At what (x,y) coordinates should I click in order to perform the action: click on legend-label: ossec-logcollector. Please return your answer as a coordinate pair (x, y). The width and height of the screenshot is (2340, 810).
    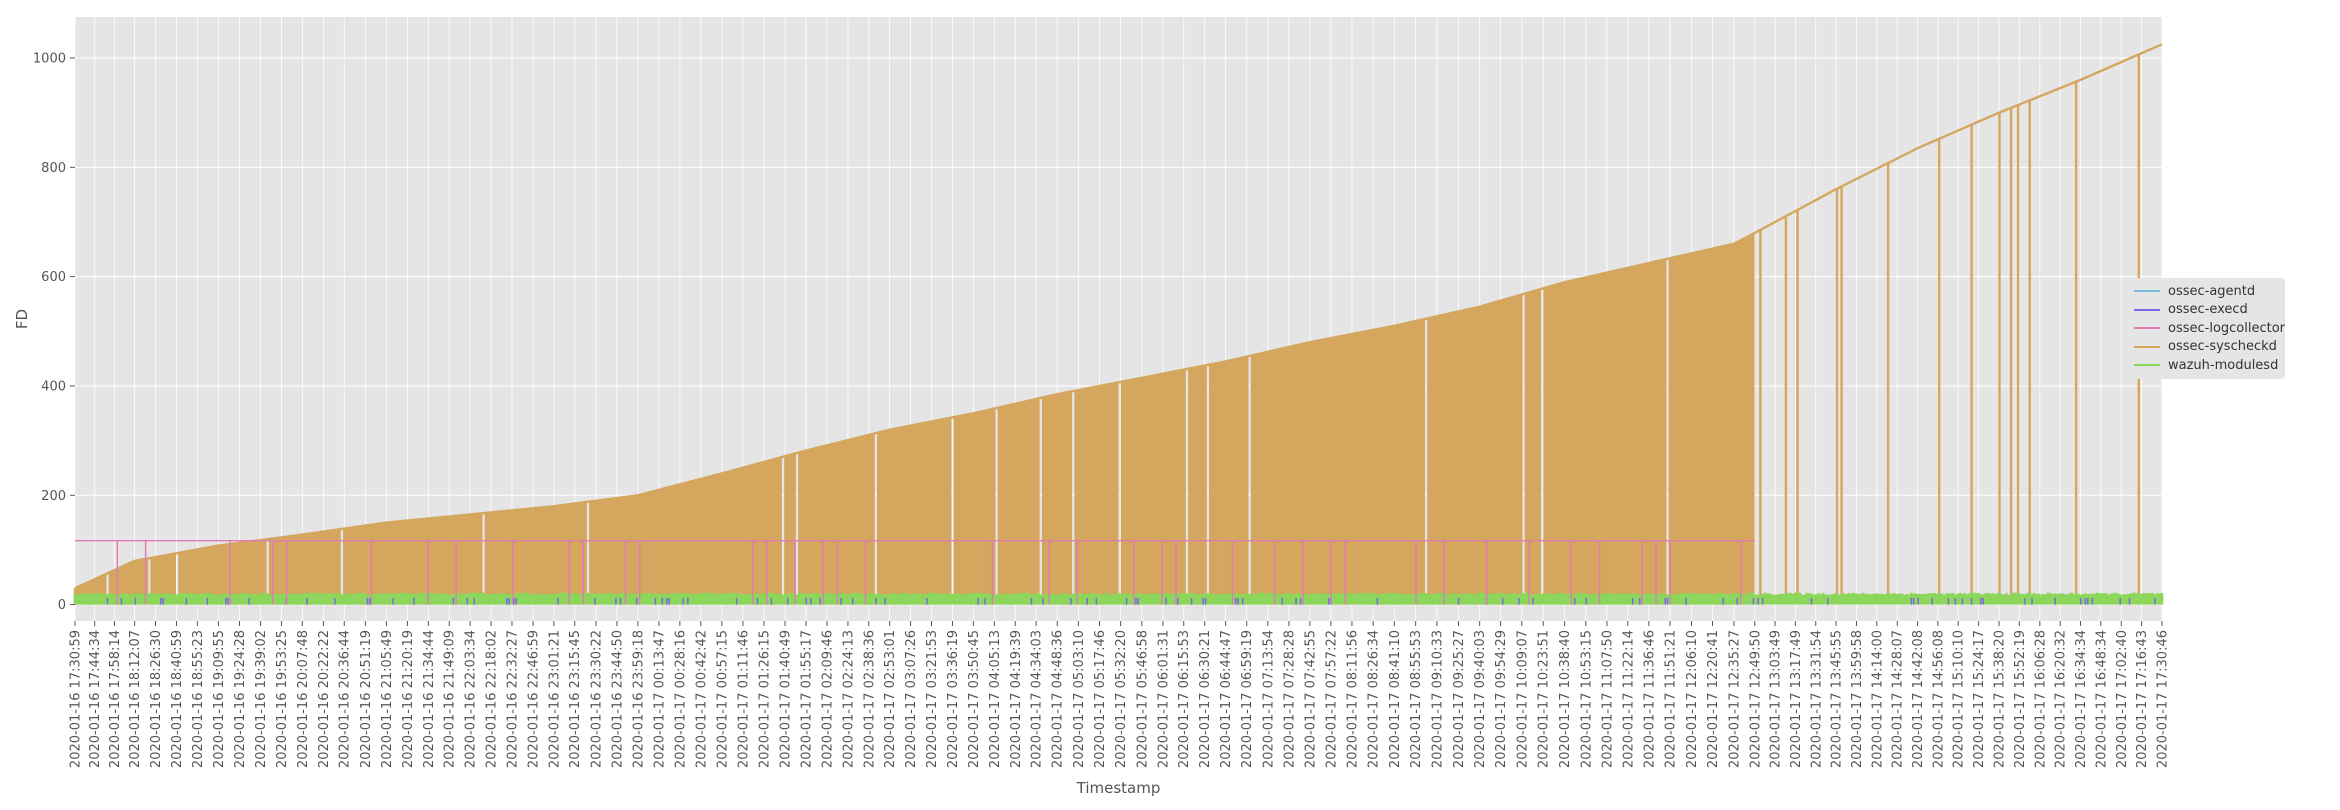
    Looking at the image, I should click on (2227, 328).